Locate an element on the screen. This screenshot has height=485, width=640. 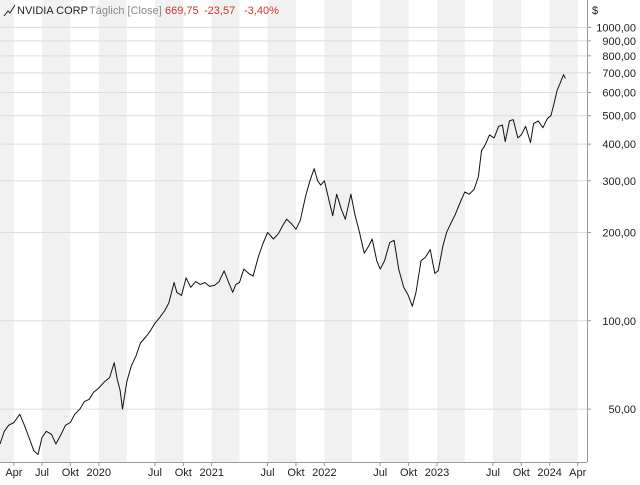
y-tick-label: 400,00 is located at coordinates (619, 145).